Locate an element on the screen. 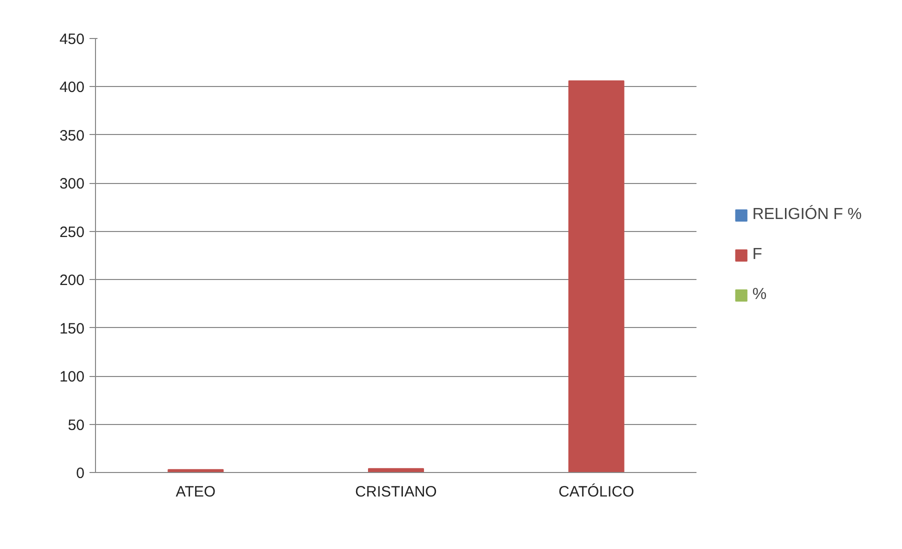  legend-label: F is located at coordinates (758, 255).